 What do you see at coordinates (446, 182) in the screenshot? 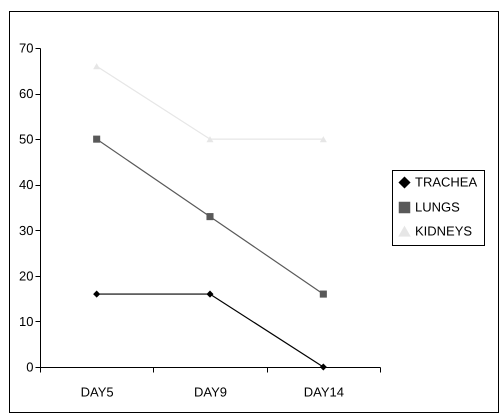
I see `legend-label: TRACHEA` at bounding box center [446, 182].